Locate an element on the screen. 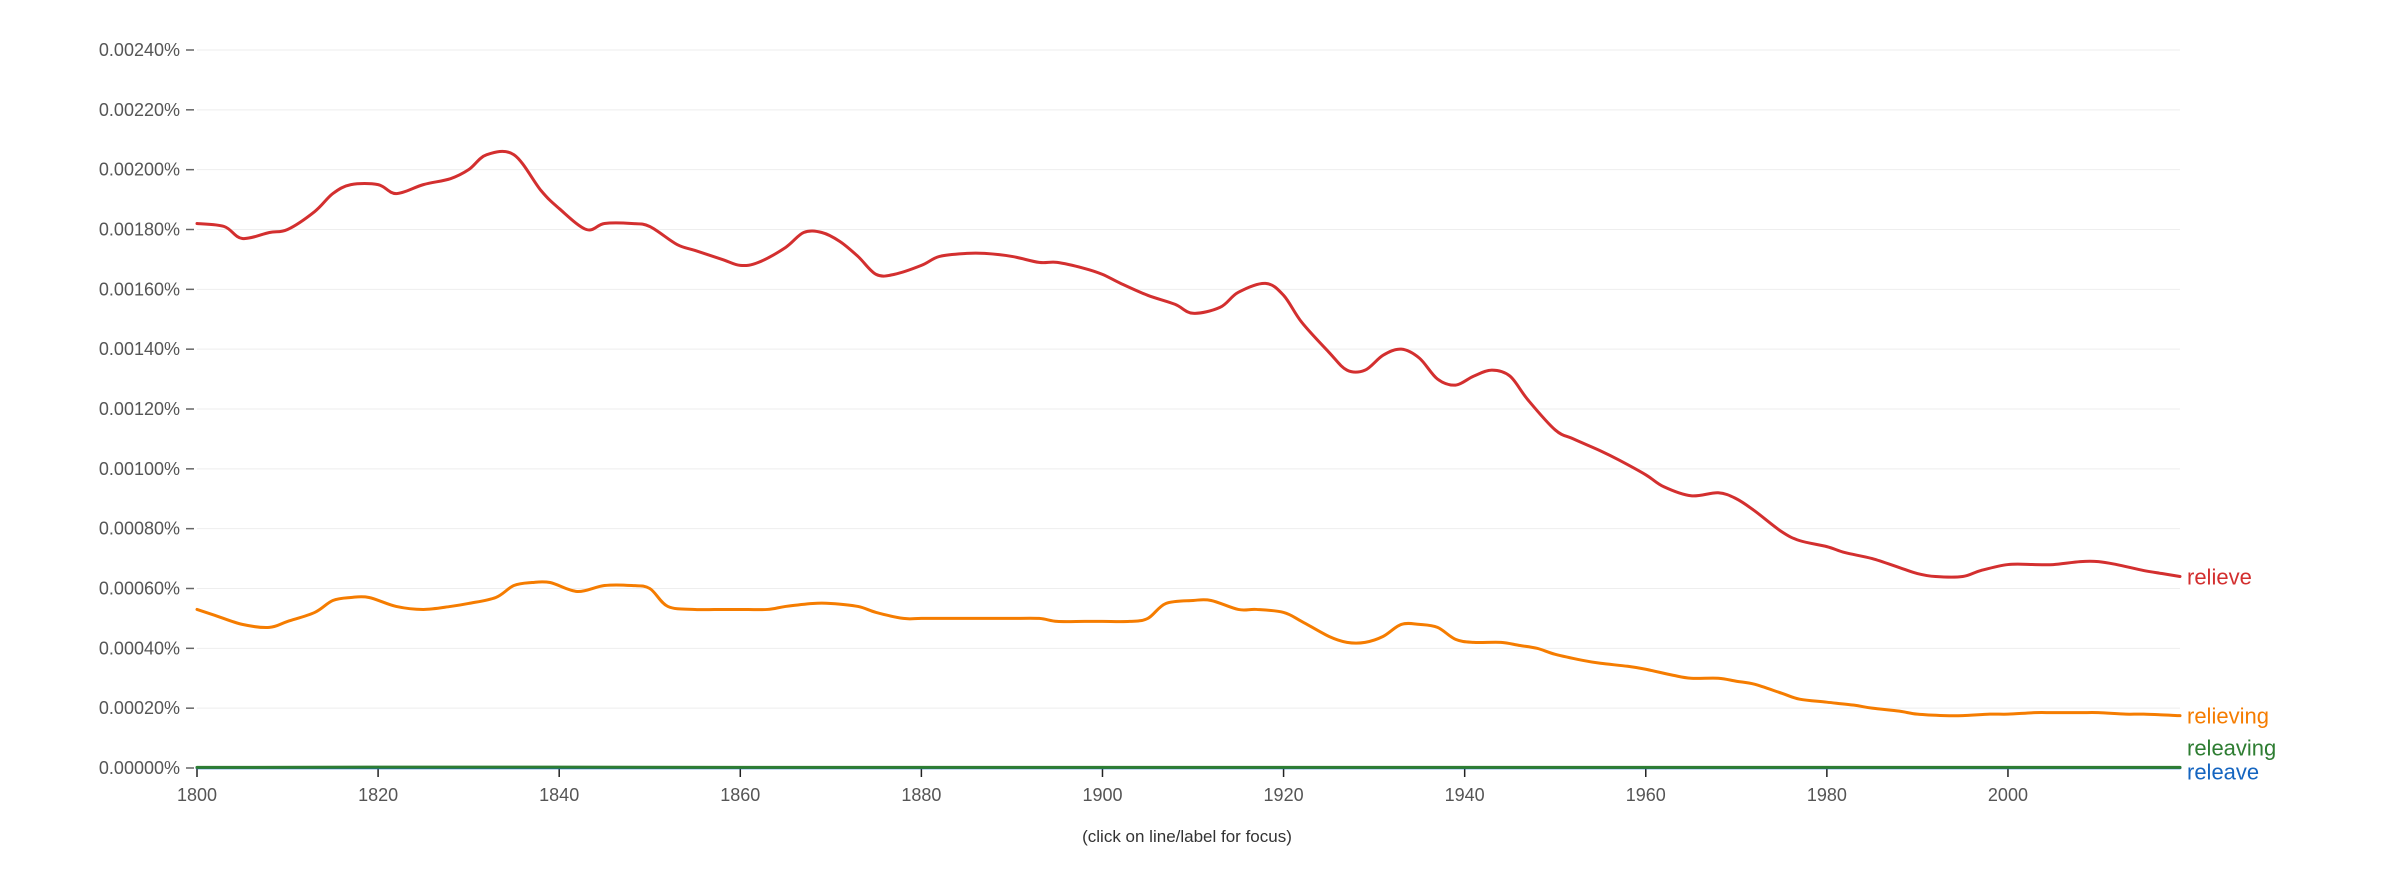 The width and height of the screenshot is (2400, 878). y-tick-label: 0.00040% is located at coordinates (139, 648).